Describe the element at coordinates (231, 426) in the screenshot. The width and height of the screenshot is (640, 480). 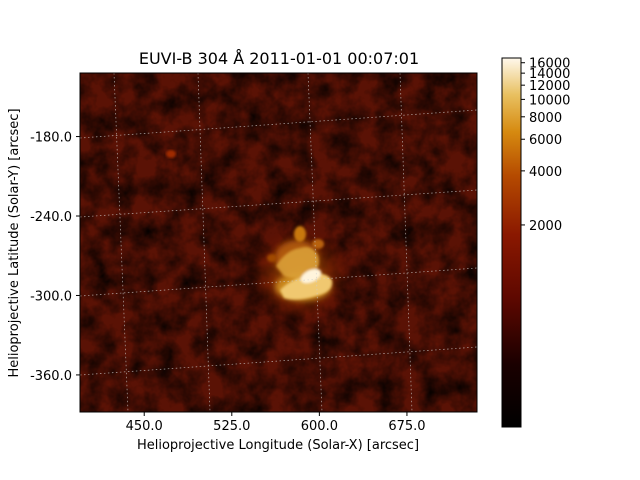
I see `x-tick-label: 525.0` at that location.